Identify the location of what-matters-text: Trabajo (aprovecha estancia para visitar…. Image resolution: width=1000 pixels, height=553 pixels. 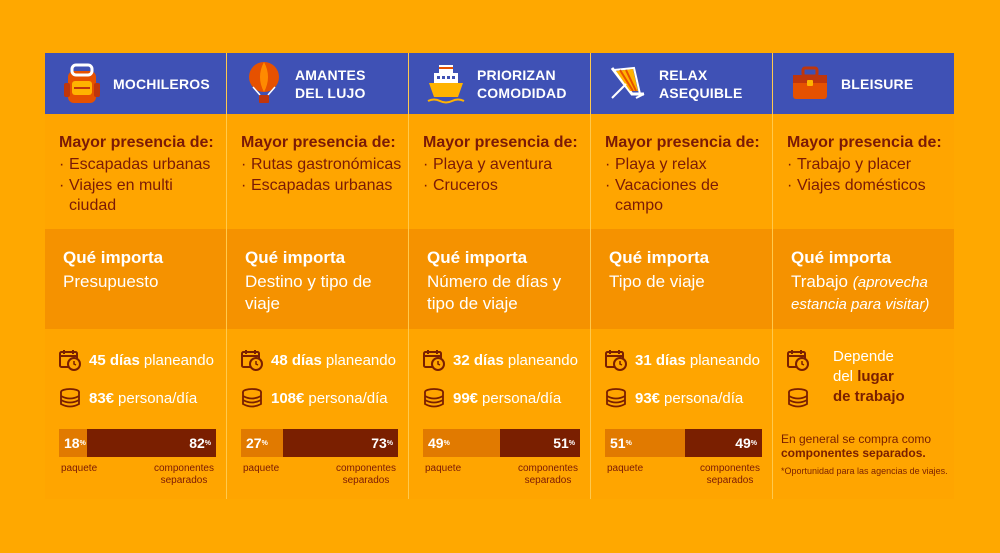
(860, 292).